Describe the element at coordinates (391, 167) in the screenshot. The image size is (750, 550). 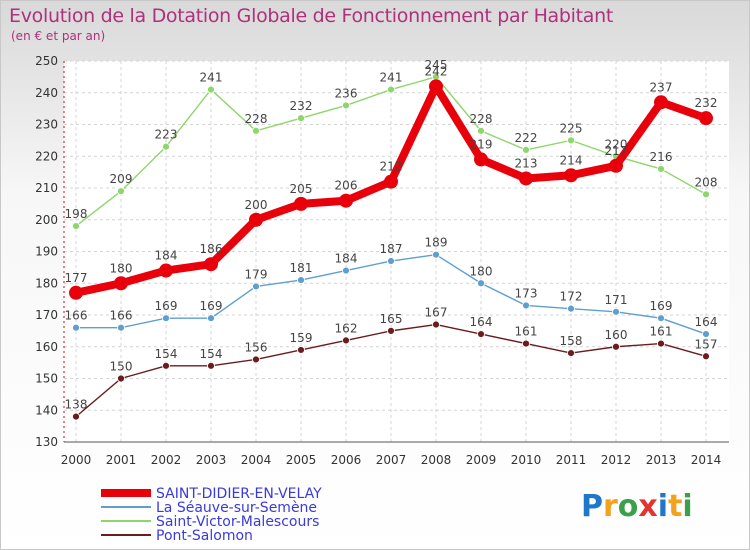
I see `data-label: 212` at that location.